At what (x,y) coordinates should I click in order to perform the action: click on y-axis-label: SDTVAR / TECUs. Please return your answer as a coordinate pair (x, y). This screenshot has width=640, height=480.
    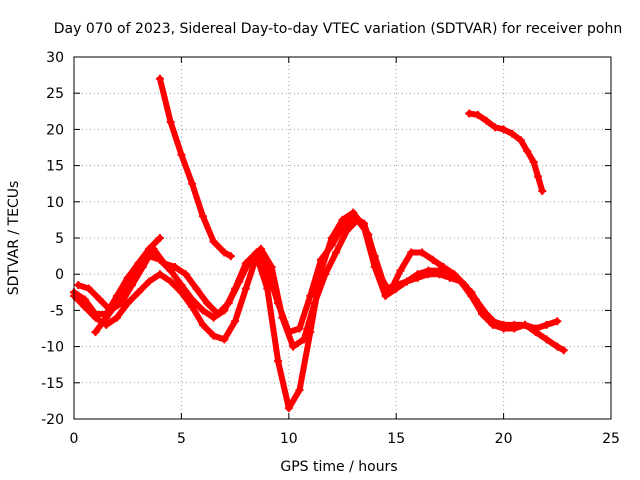
    Looking at the image, I should click on (14, 238).